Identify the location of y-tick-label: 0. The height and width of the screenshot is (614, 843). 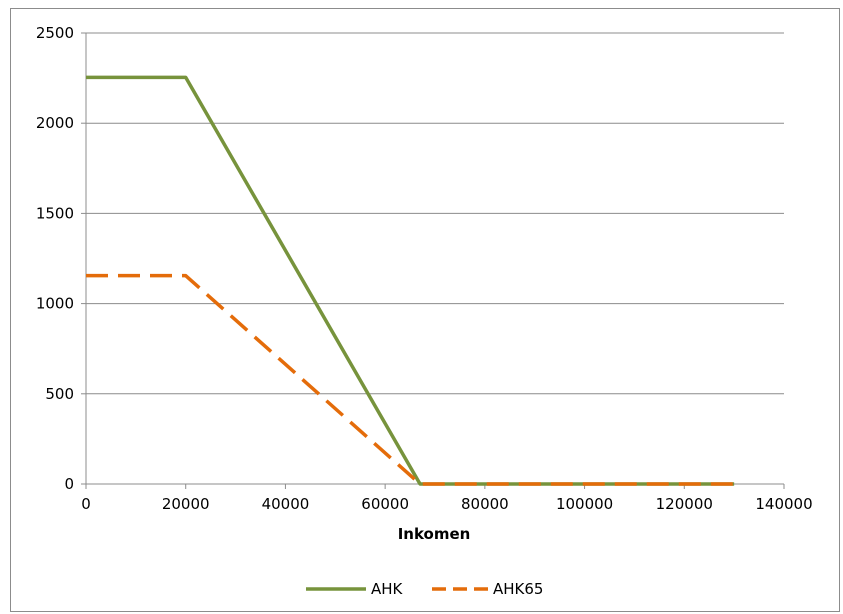
(69, 484).